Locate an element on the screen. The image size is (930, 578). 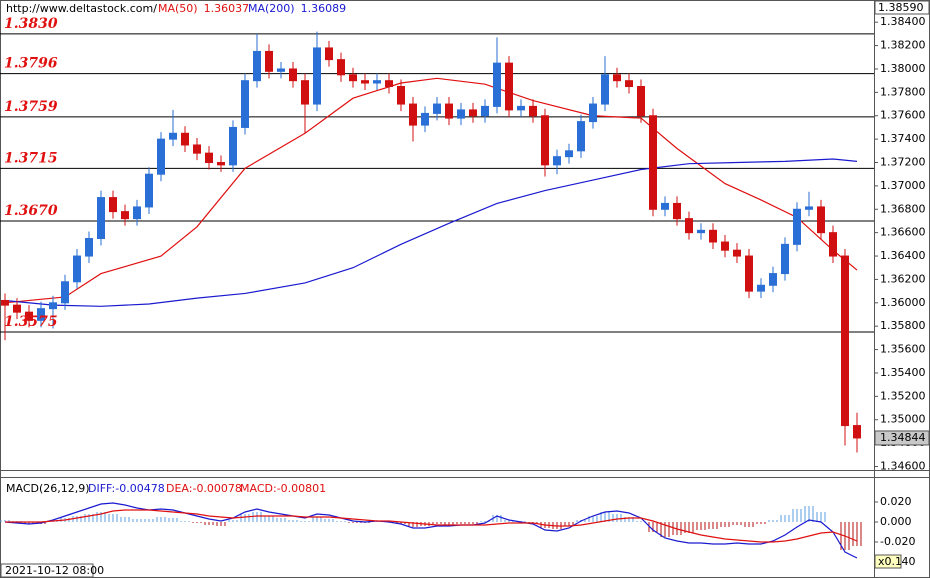
y-tick-label: 1.36800 is located at coordinates (903, 208).